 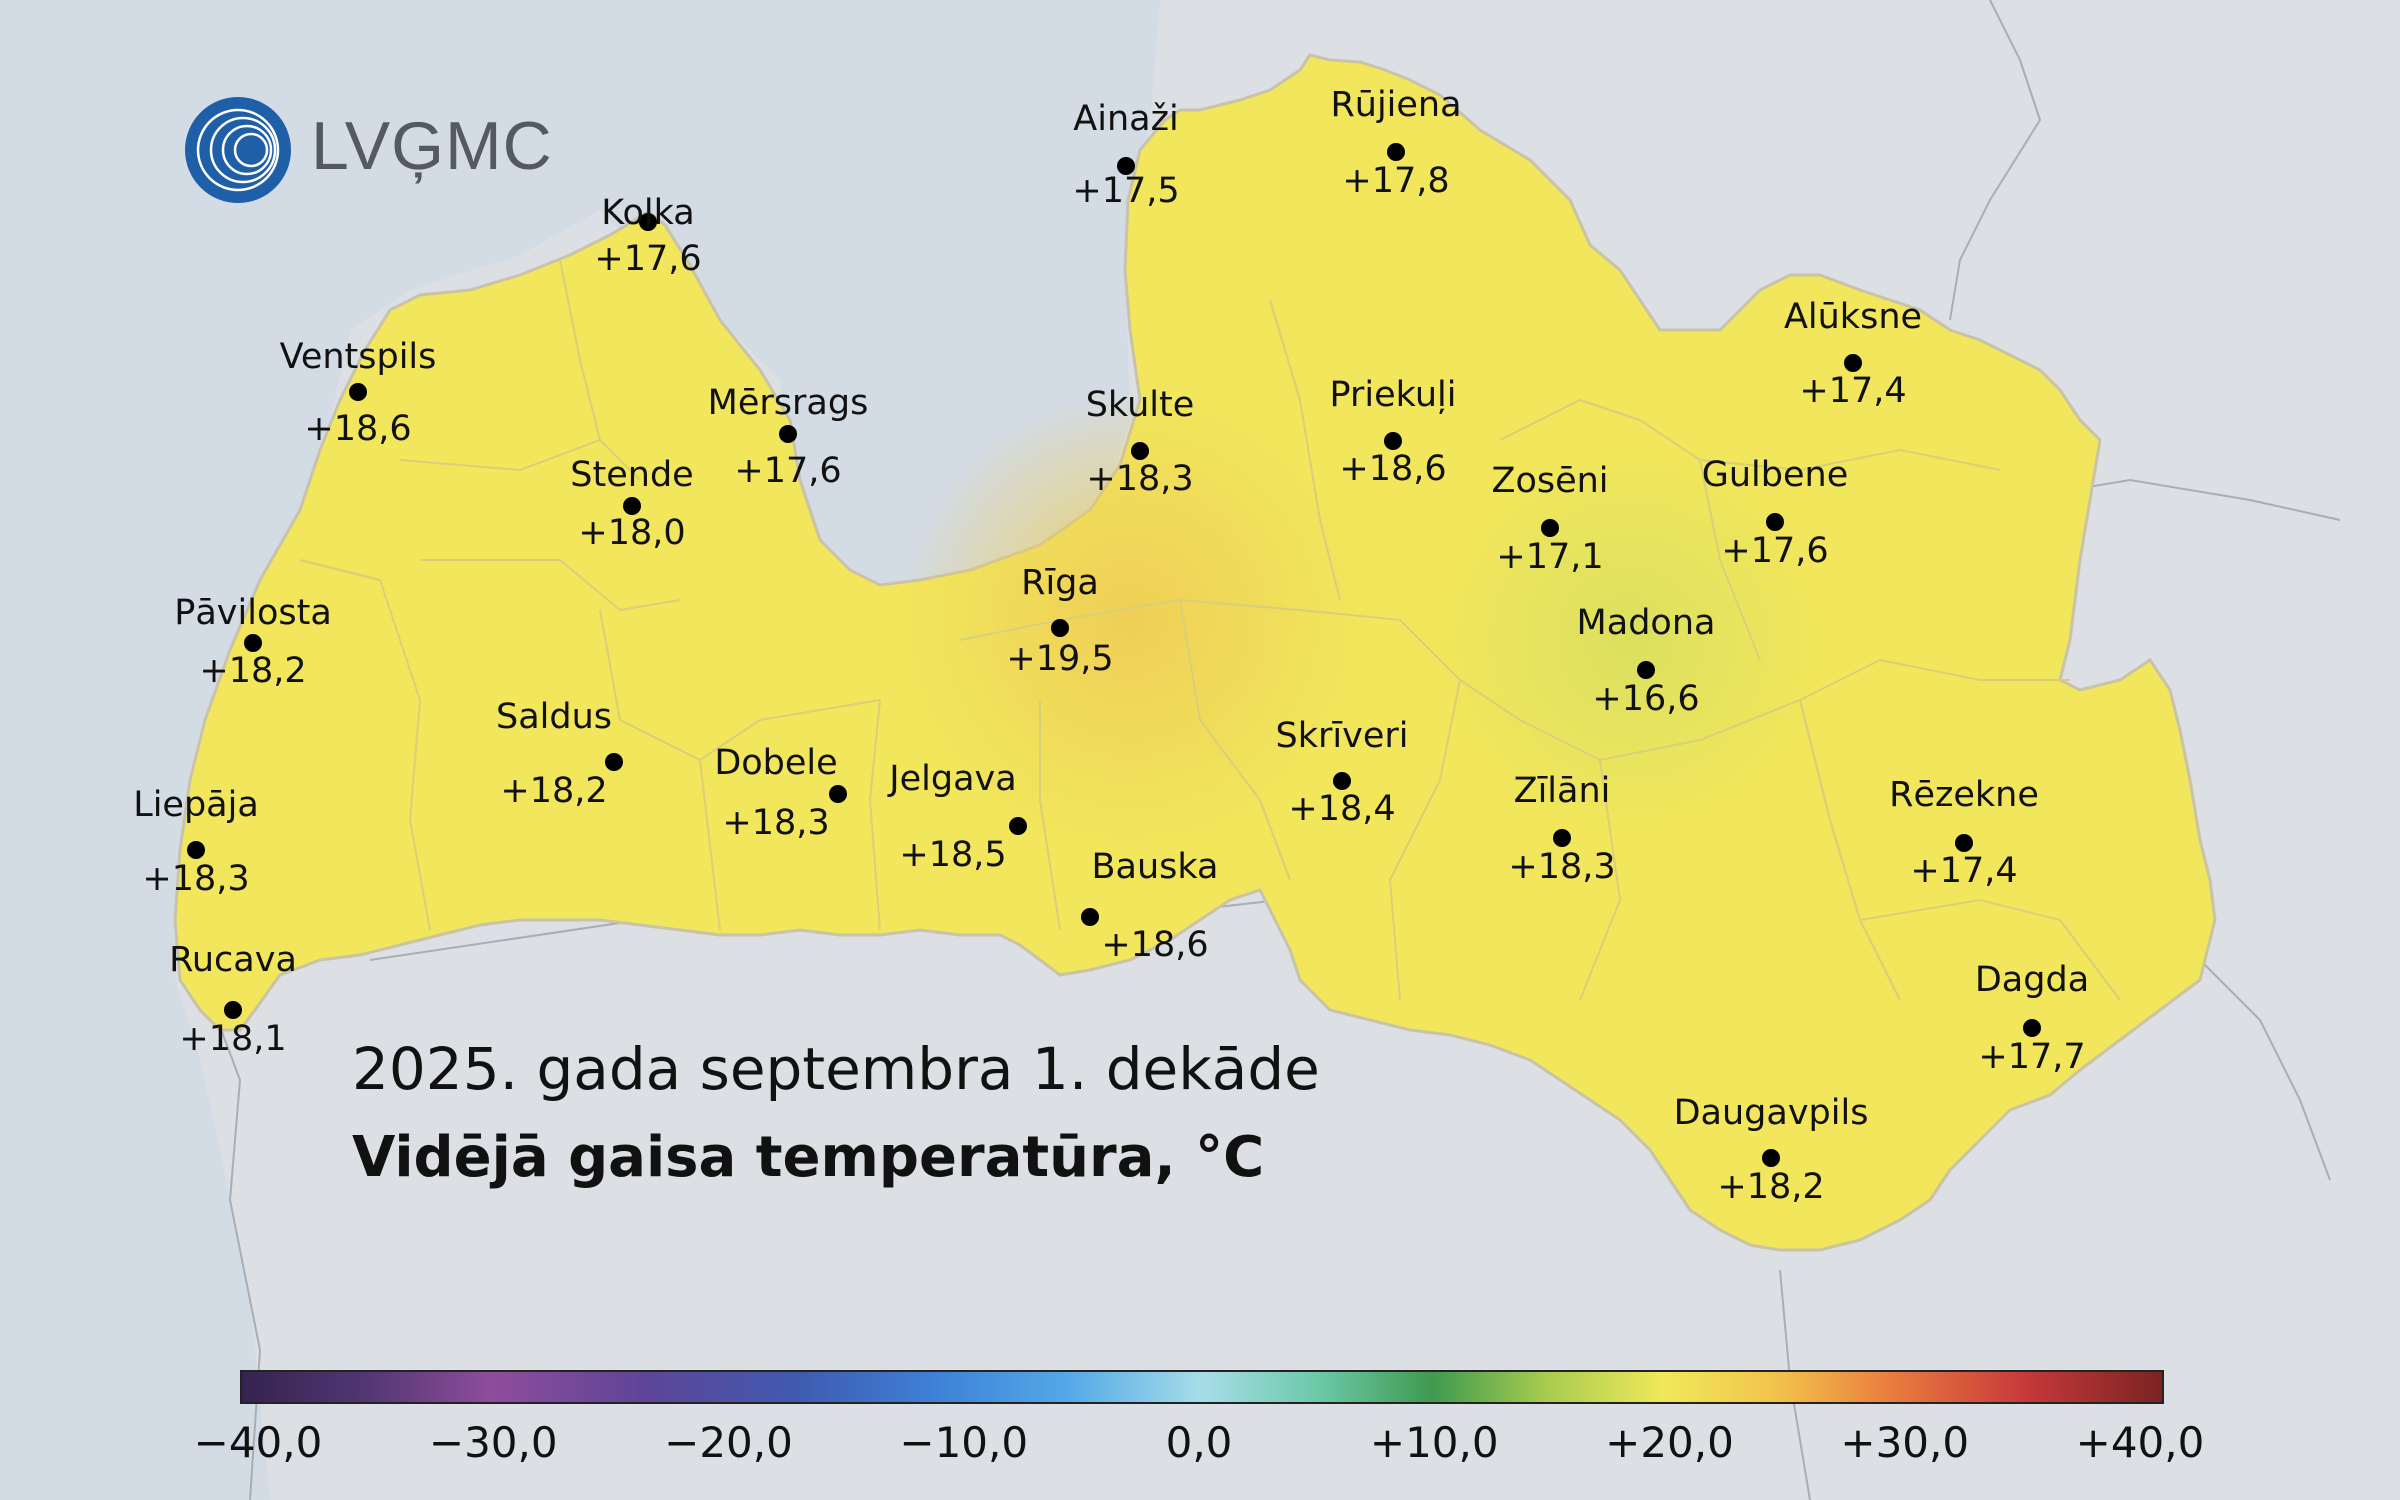 What do you see at coordinates (1550, 557) in the screenshot?
I see `station-temperature: +17,1` at bounding box center [1550, 557].